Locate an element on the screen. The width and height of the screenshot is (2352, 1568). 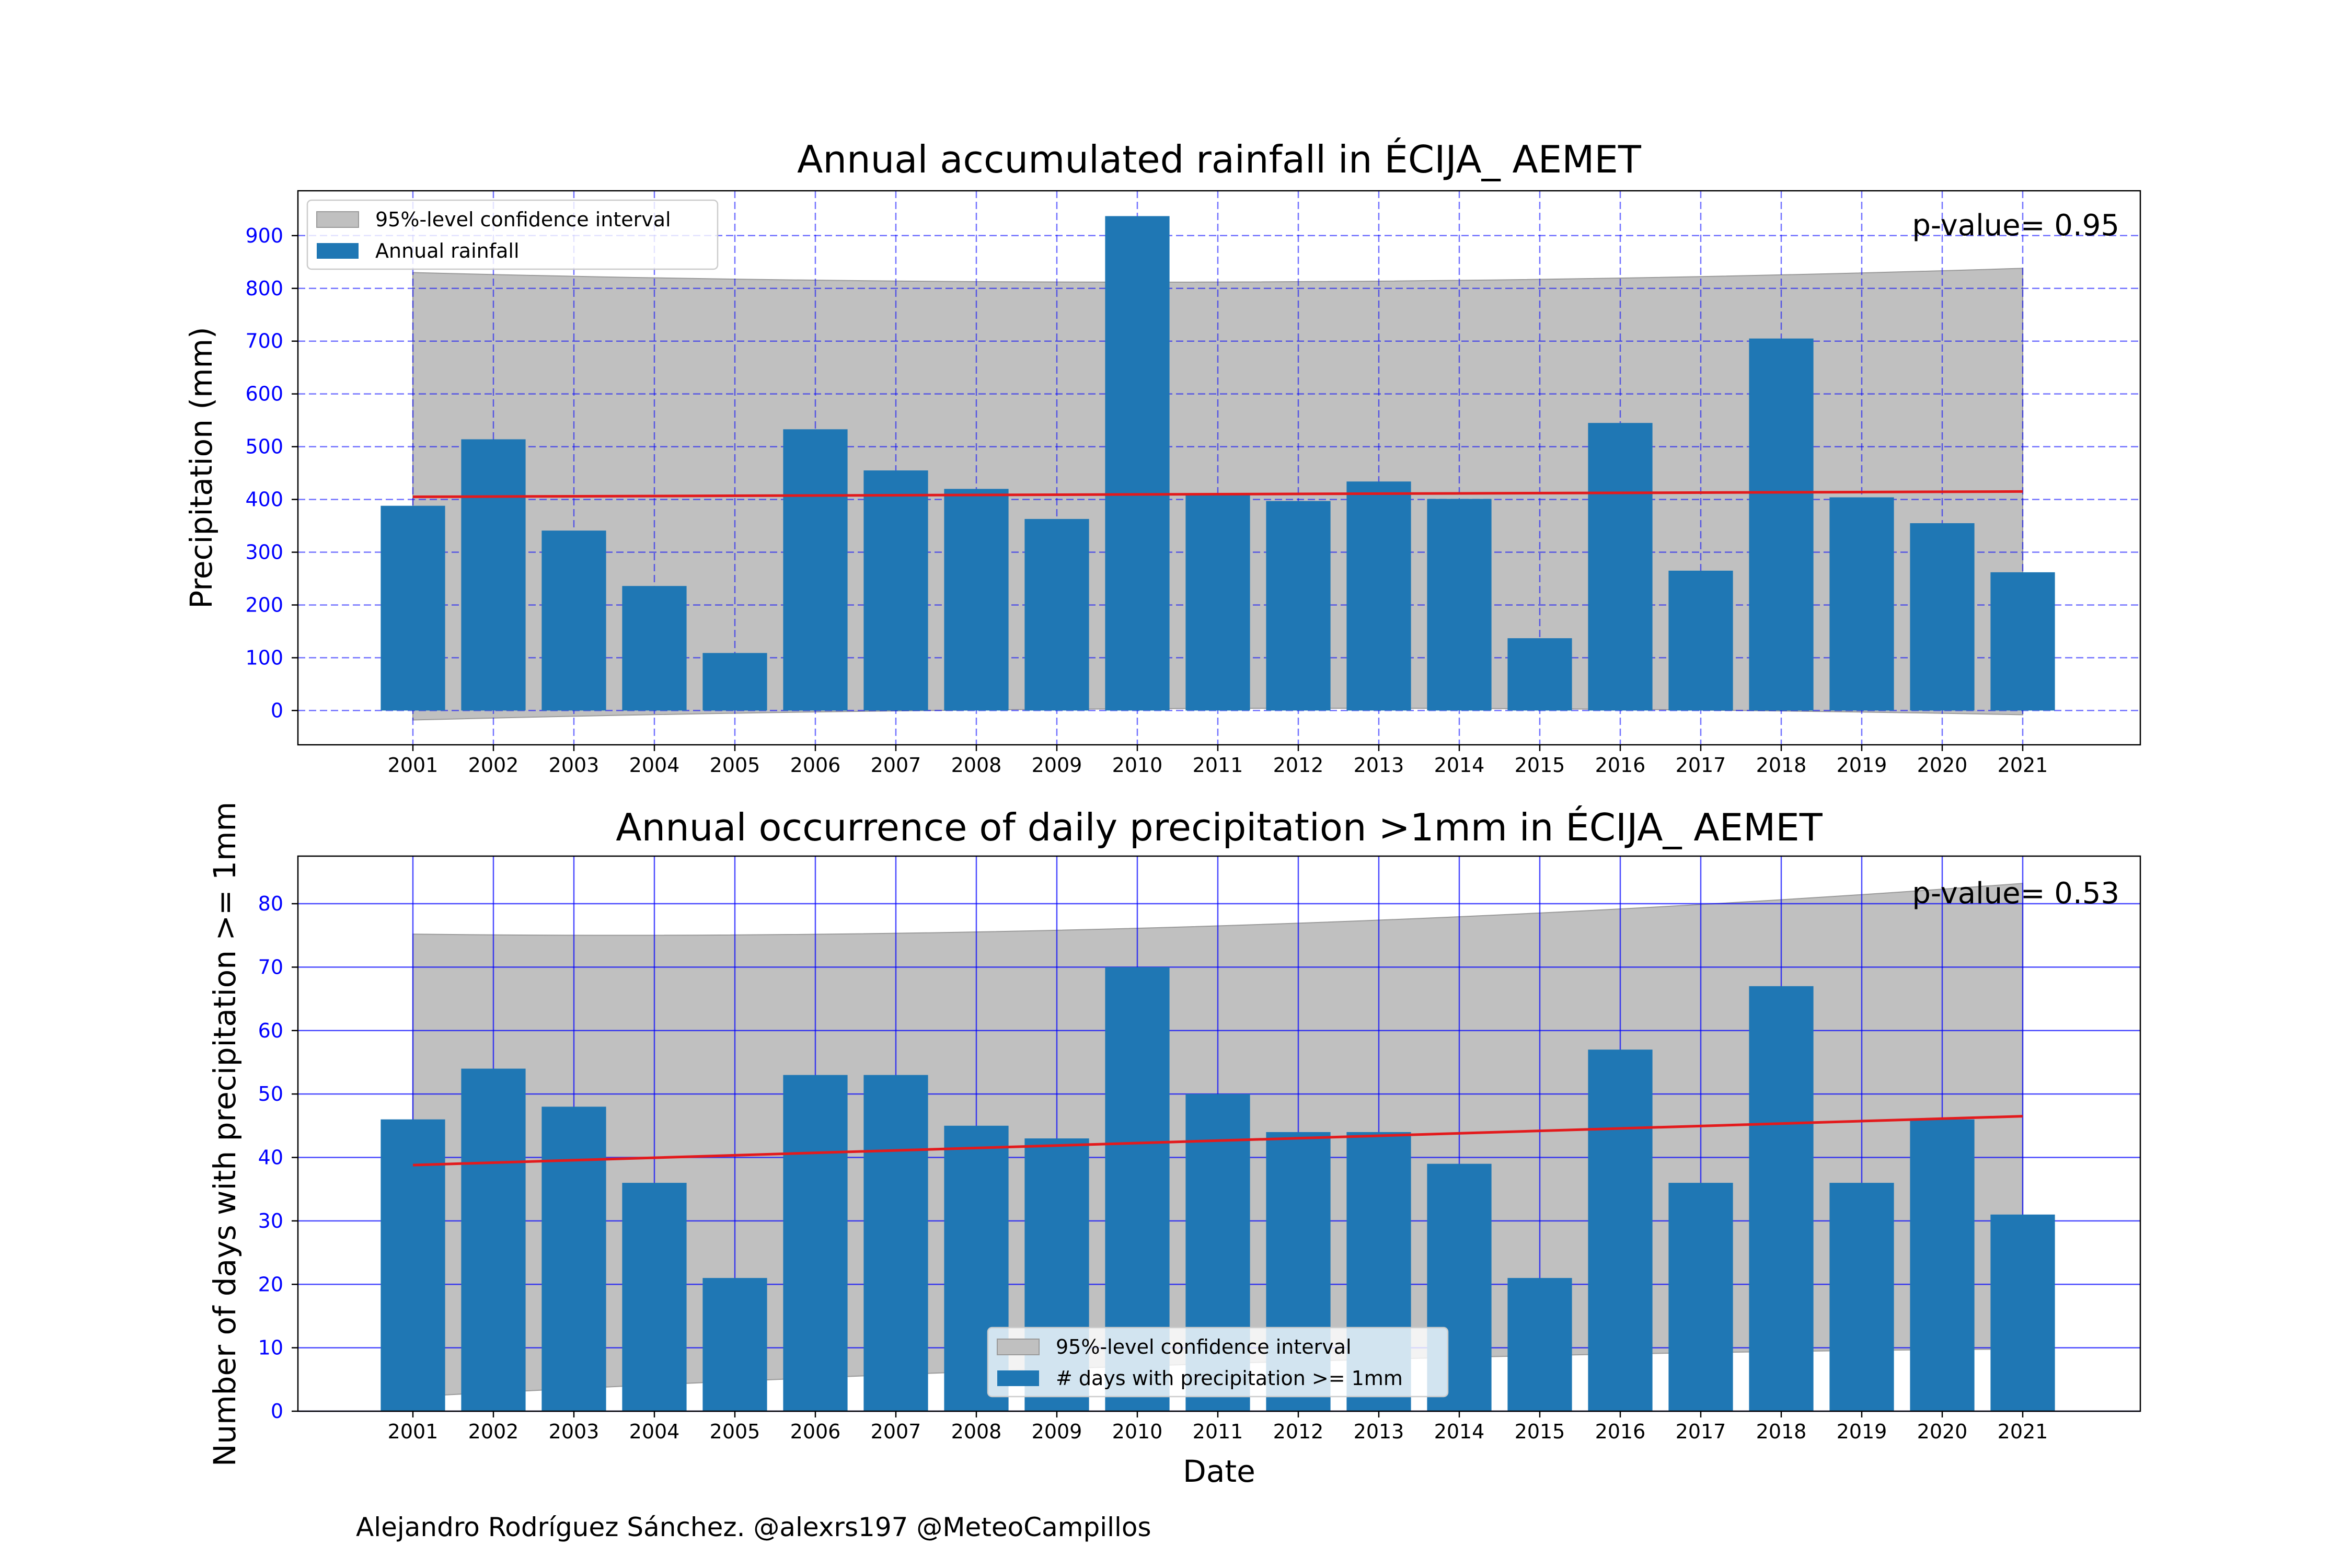
x-tick-label: 2007 is located at coordinates (896, 1431).